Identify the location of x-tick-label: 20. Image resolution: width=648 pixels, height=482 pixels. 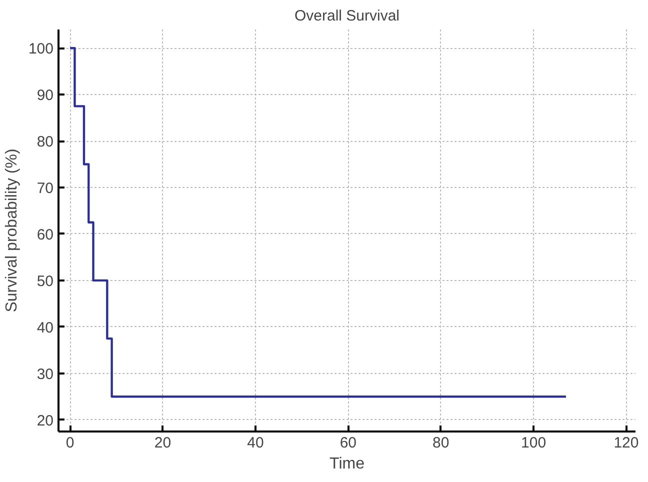
(163, 443).